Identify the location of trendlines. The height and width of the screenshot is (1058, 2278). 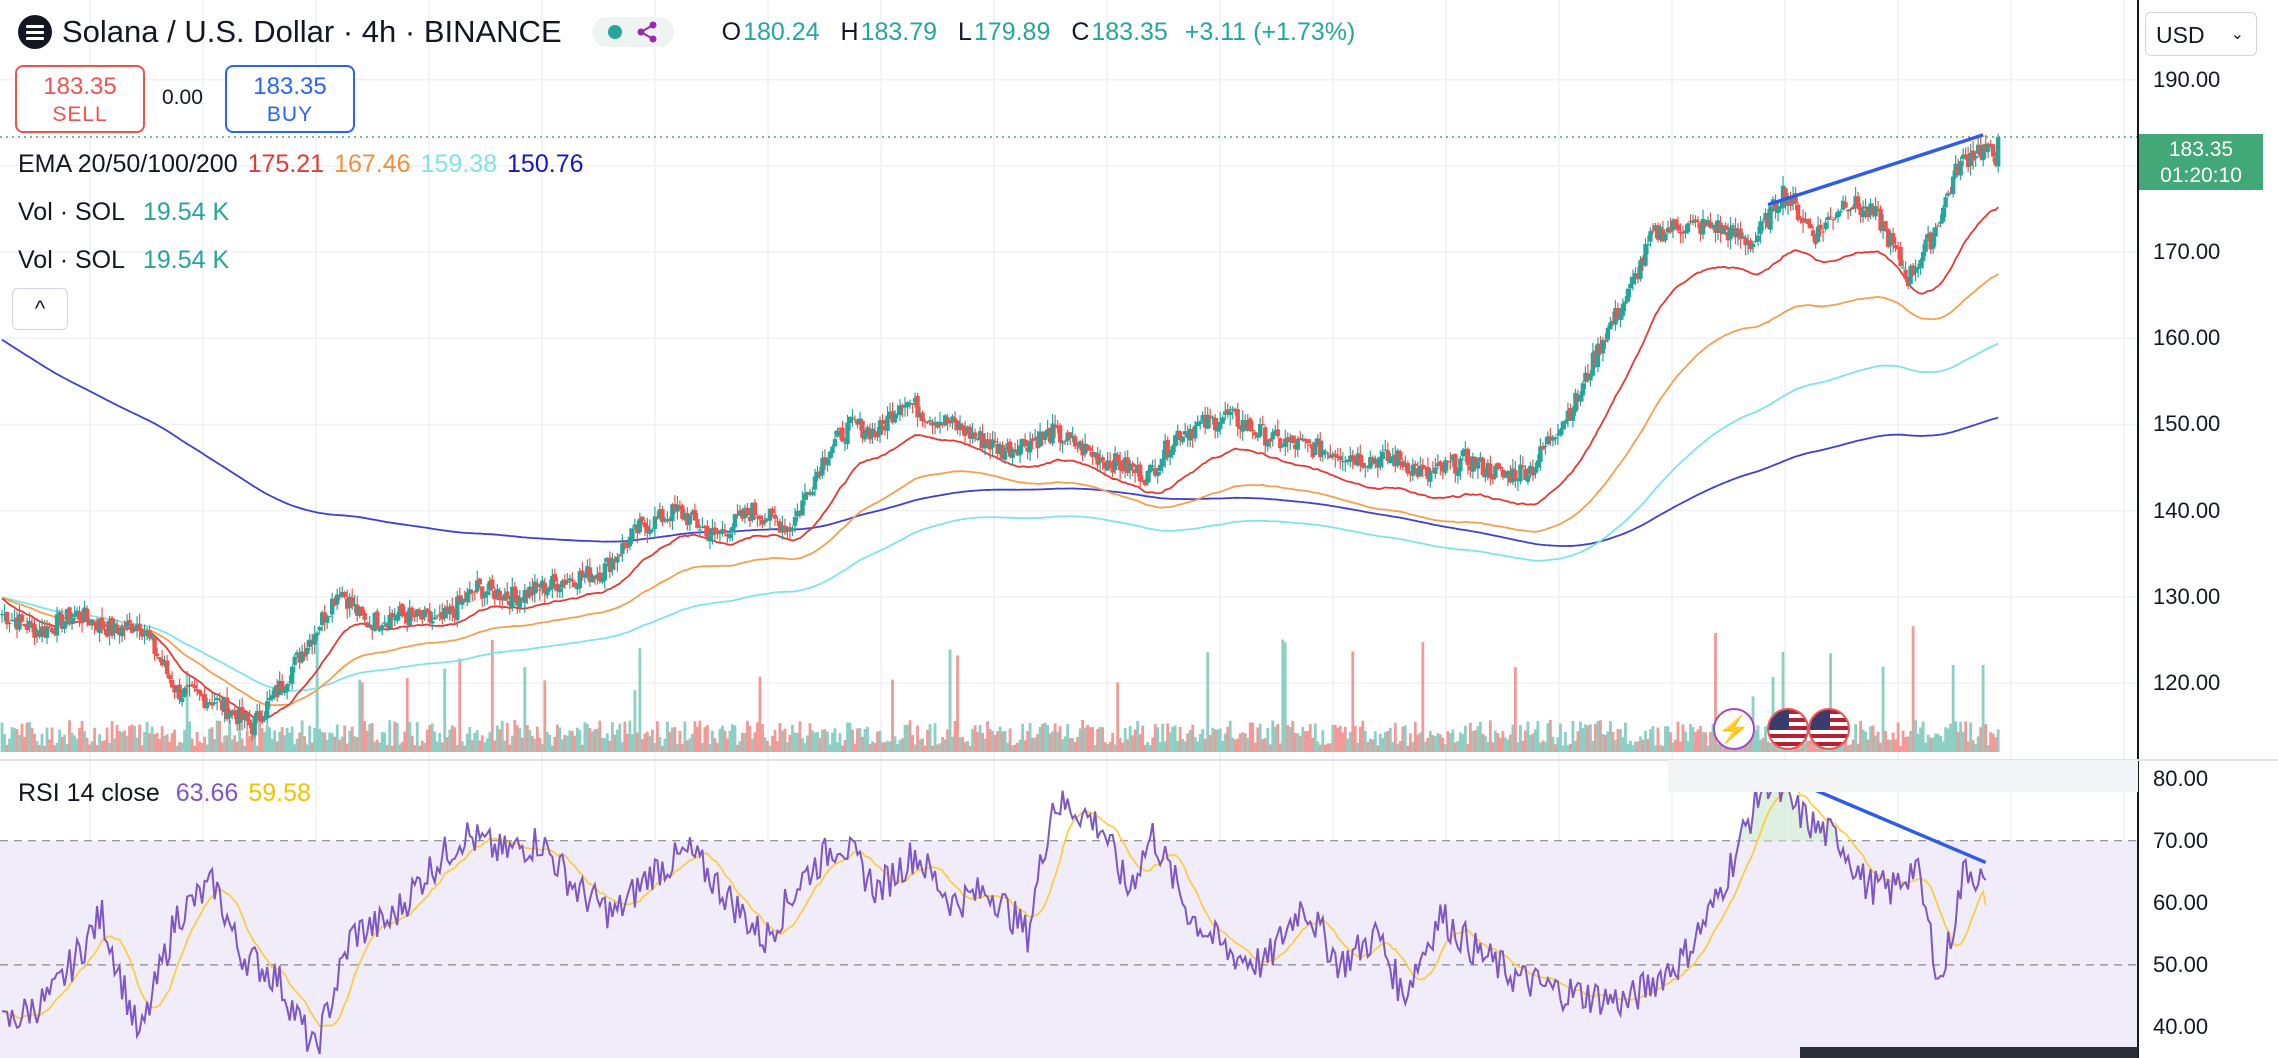
(1877, 499).